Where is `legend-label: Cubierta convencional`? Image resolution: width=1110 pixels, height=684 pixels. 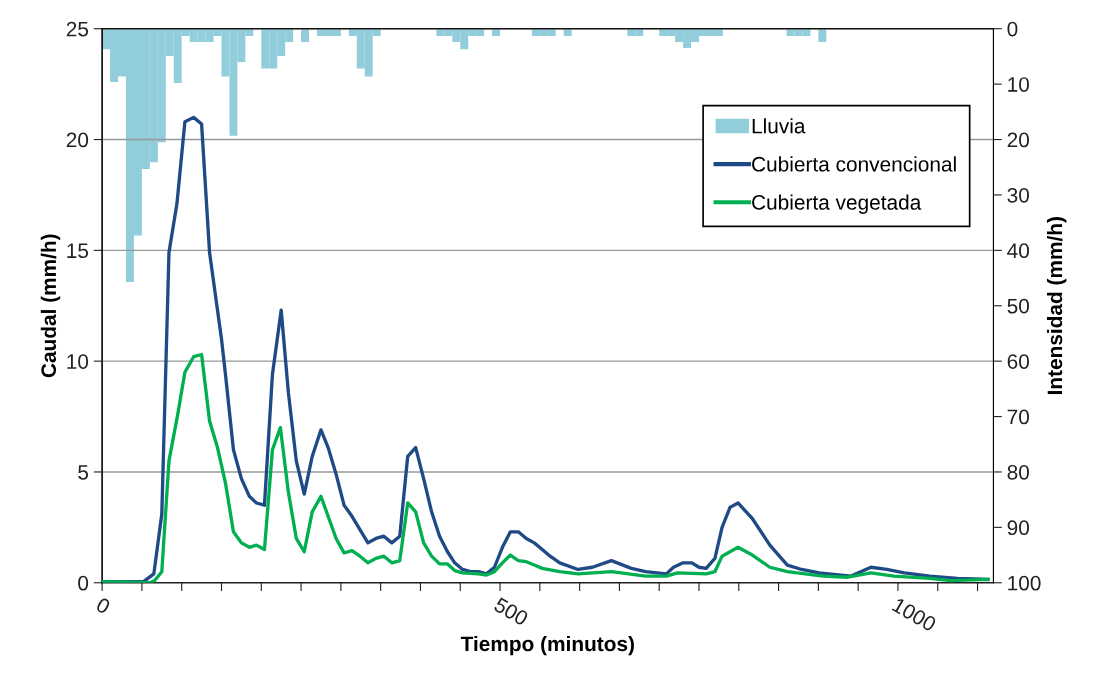 legend-label: Cubierta convencional is located at coordinates (854, 164).